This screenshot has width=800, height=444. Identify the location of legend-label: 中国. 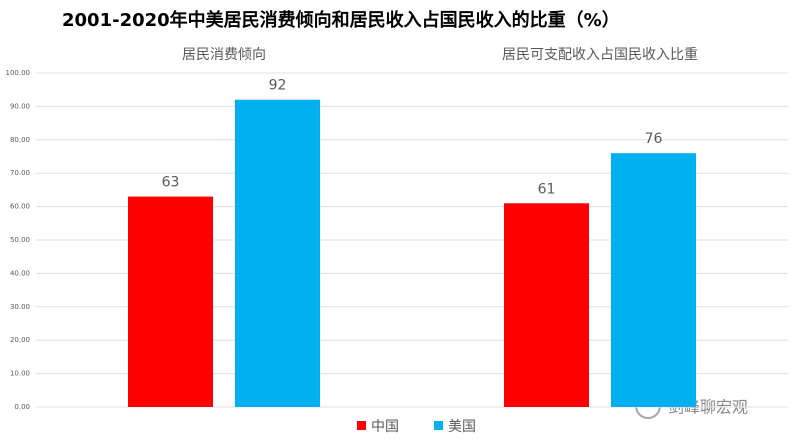
(385, 427).